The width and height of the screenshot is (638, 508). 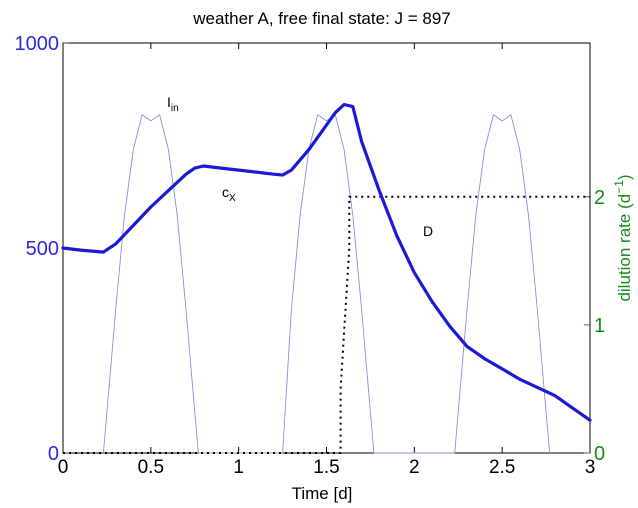 I want to click on x-axis-label: Time [d], so click(x=322, y=493).